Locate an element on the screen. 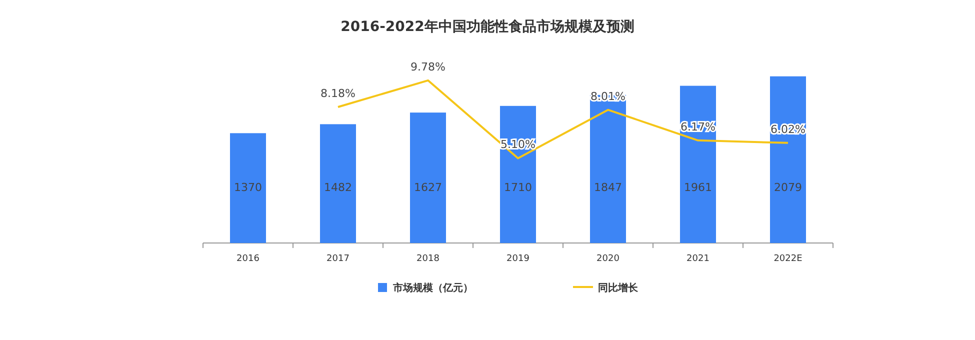 The height and width of the screenshot is (340, 975). data-label: 6.17% is located at coordinates (698, 127).